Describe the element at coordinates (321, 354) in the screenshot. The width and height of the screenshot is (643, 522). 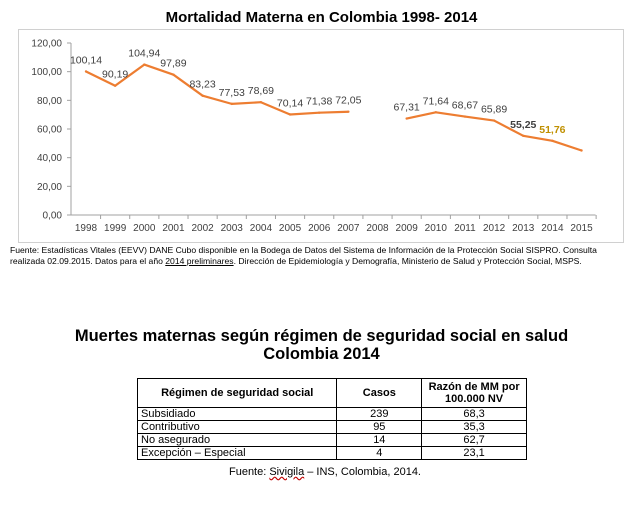
I see `table-title-line-2: Colombia 2014` at that location.